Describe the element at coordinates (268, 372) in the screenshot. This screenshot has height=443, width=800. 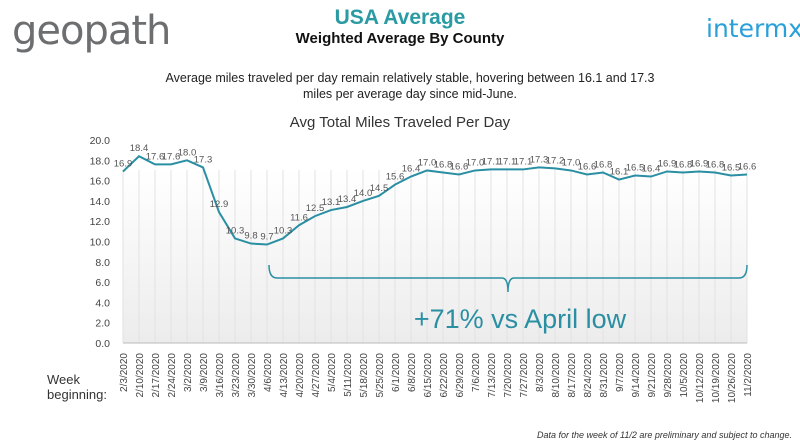
I see `x-tick-label: 4/6/2020` at that location.